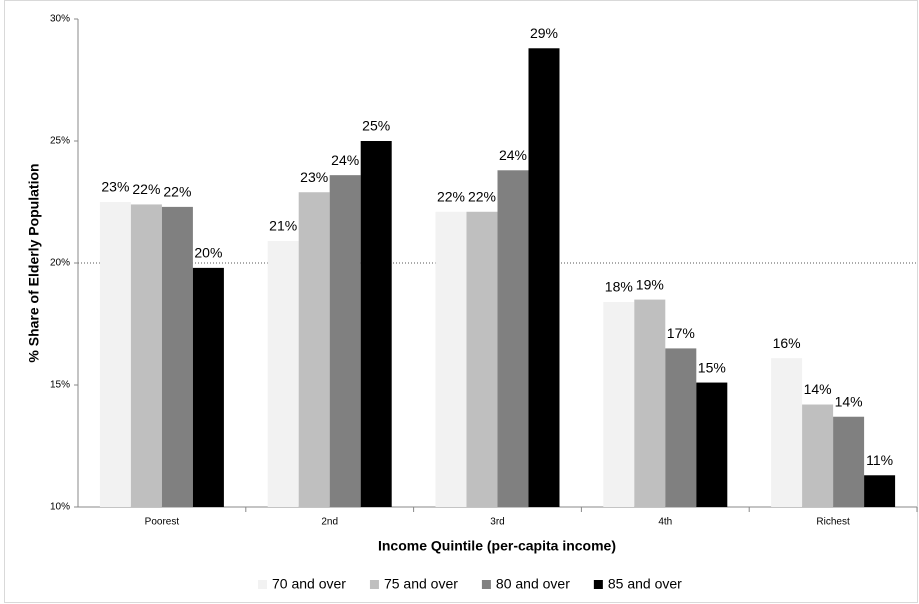 Image resolution: width=919 pixels, height=604 pixels. I want to click on x-tick-label: Richest, so click(833, 522).